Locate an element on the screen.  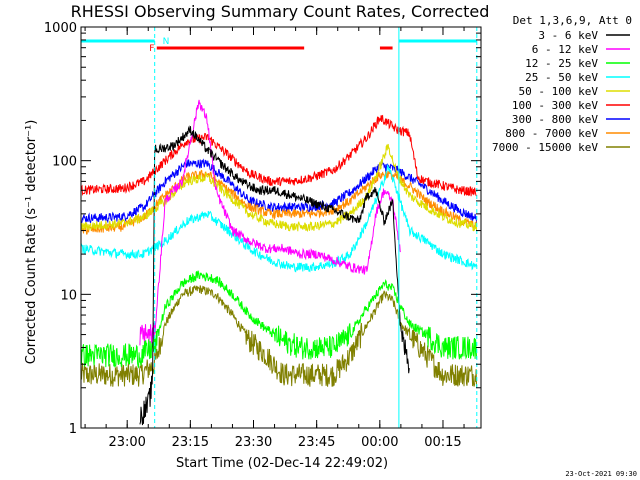
y-tick-label: 10 is located at coordinates (68, 295).